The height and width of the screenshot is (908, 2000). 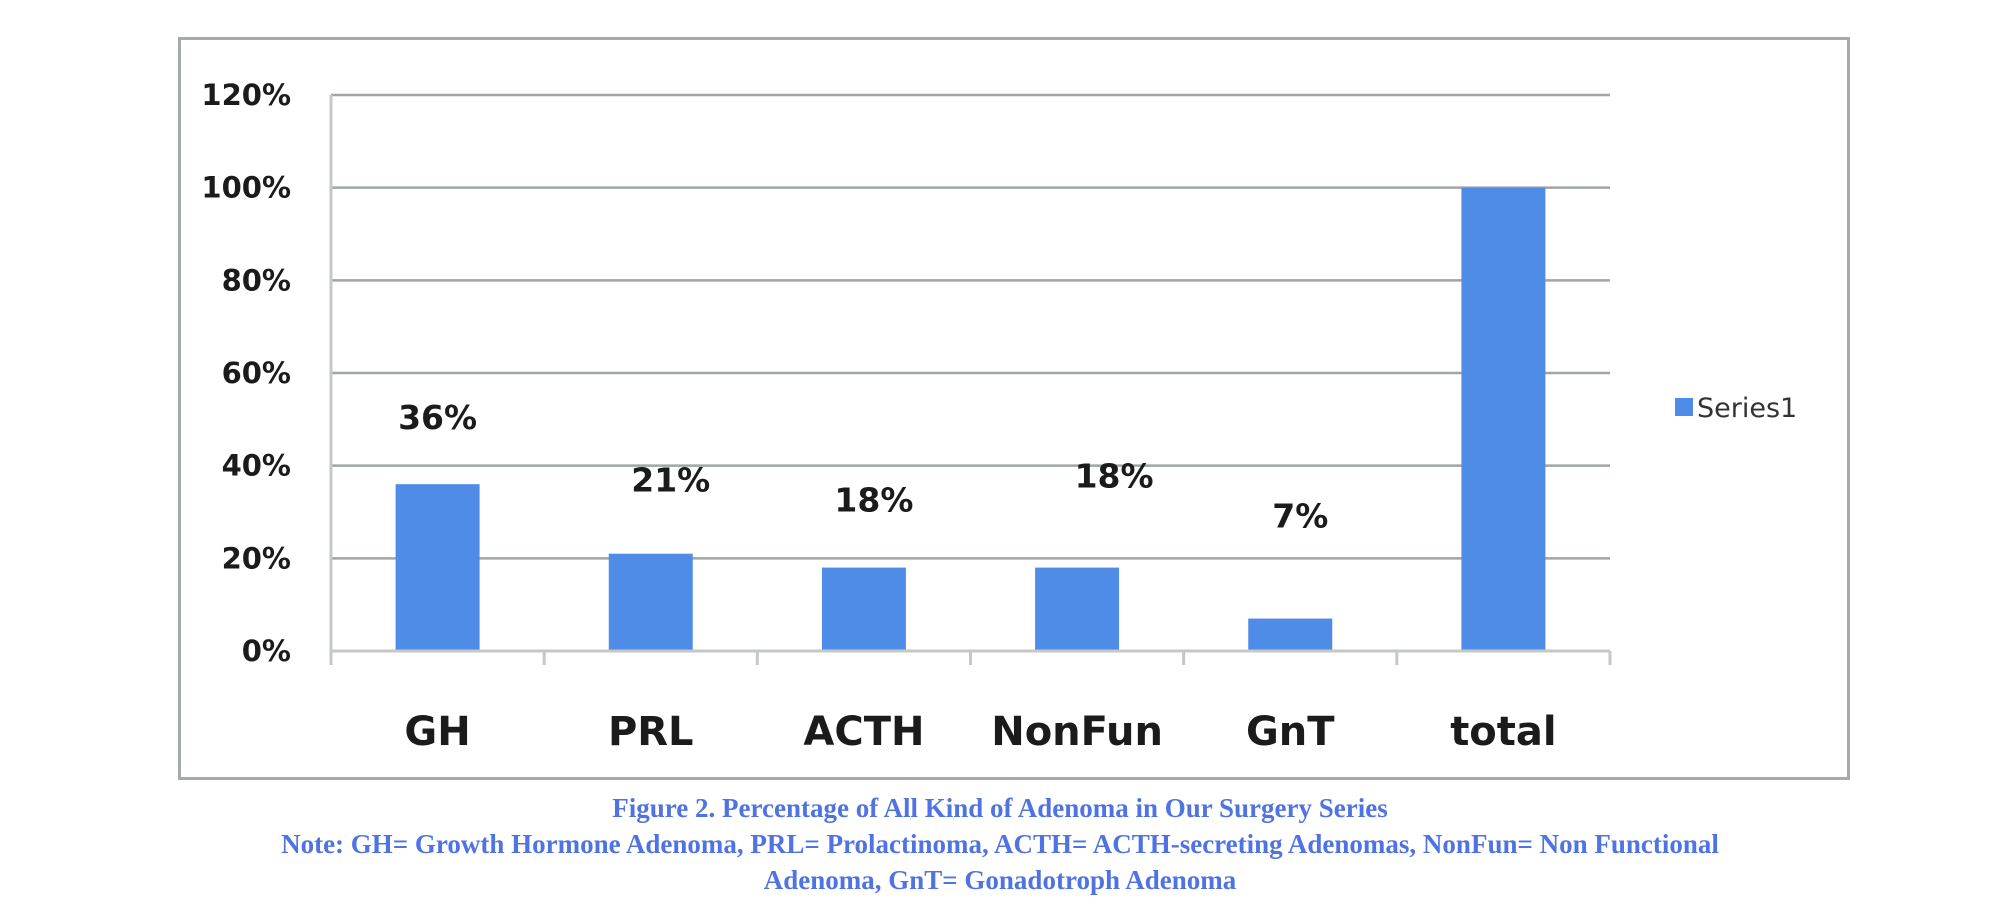 I want to click on data-label: 21%, so click(x=670, y=480).